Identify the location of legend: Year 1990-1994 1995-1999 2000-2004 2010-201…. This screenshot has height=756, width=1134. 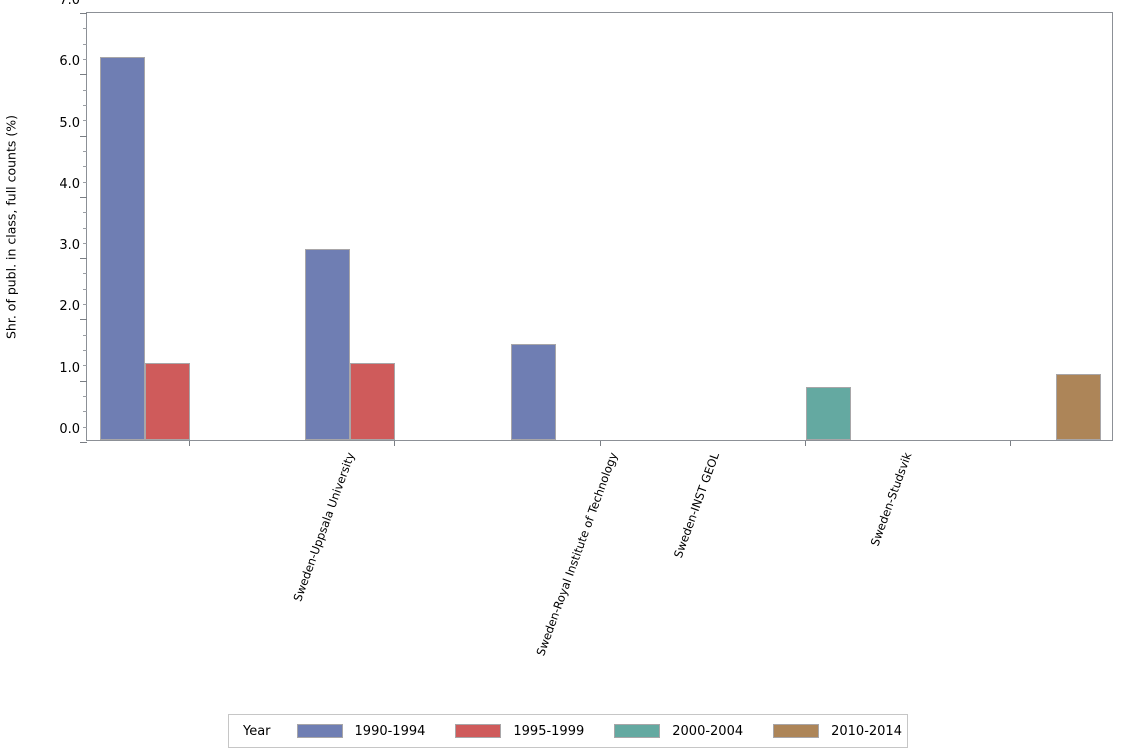
(568, 731).